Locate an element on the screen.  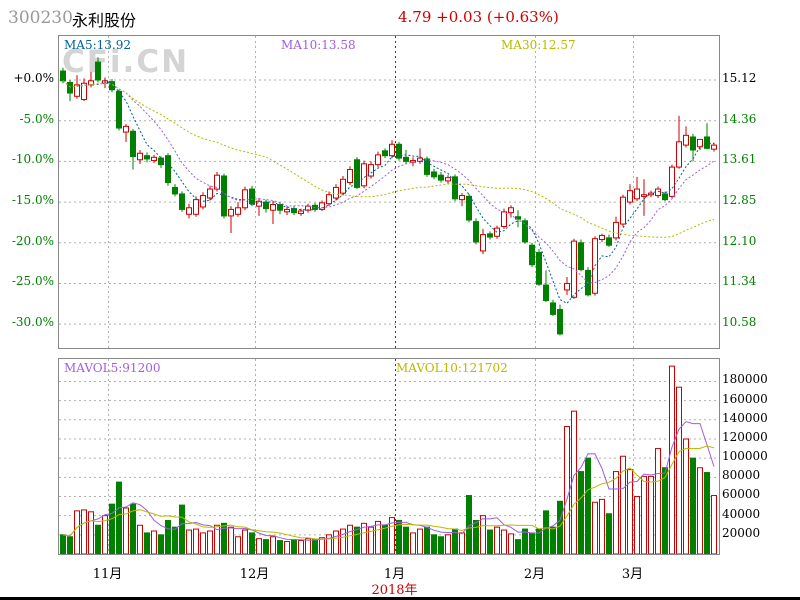
price-tick-5: 11.34 is located at coordinates (739, 281).